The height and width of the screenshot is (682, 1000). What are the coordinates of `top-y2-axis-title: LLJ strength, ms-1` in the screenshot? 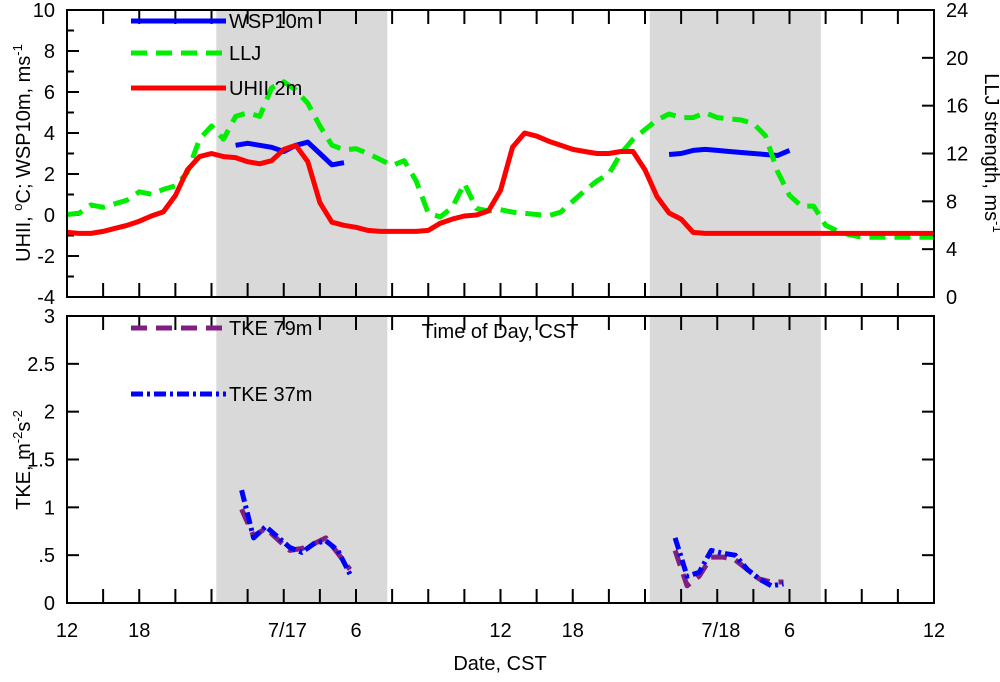 It's located at (990, 152).